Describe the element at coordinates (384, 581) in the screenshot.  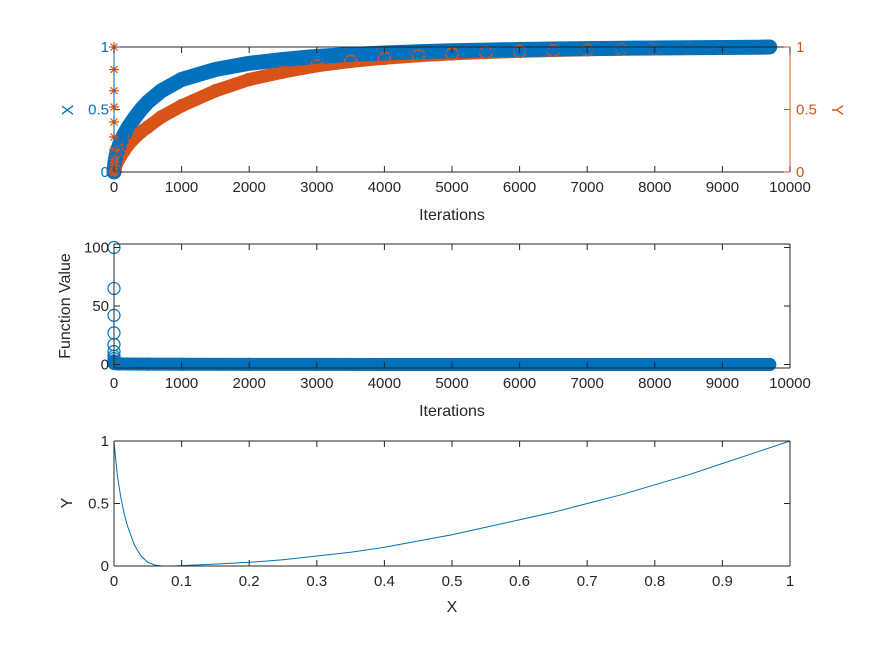
I see `x-tick-label: 0.4` at that location.